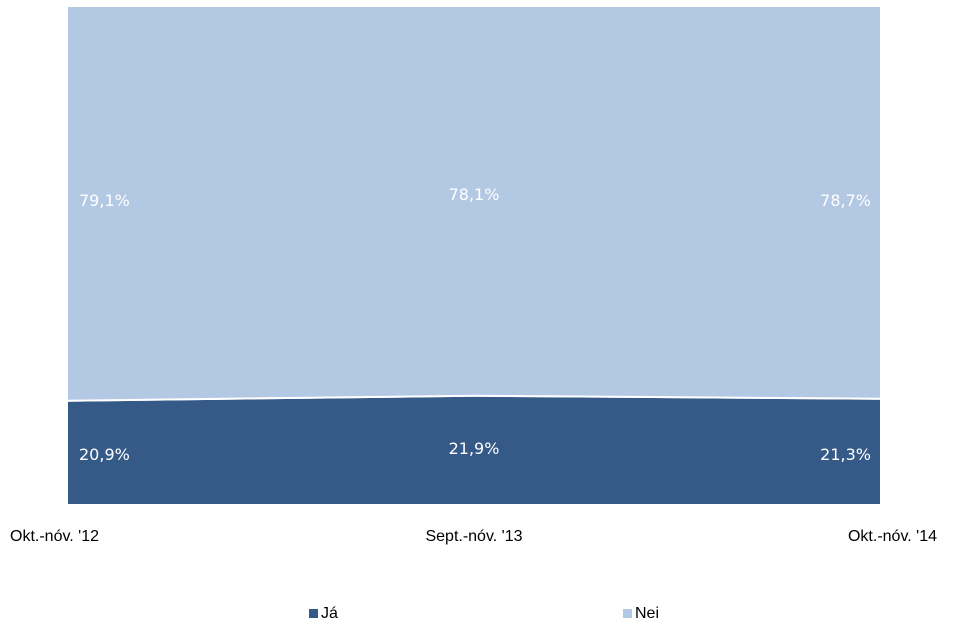  I want to click on data-label: 21,9%, so click(474, 448).